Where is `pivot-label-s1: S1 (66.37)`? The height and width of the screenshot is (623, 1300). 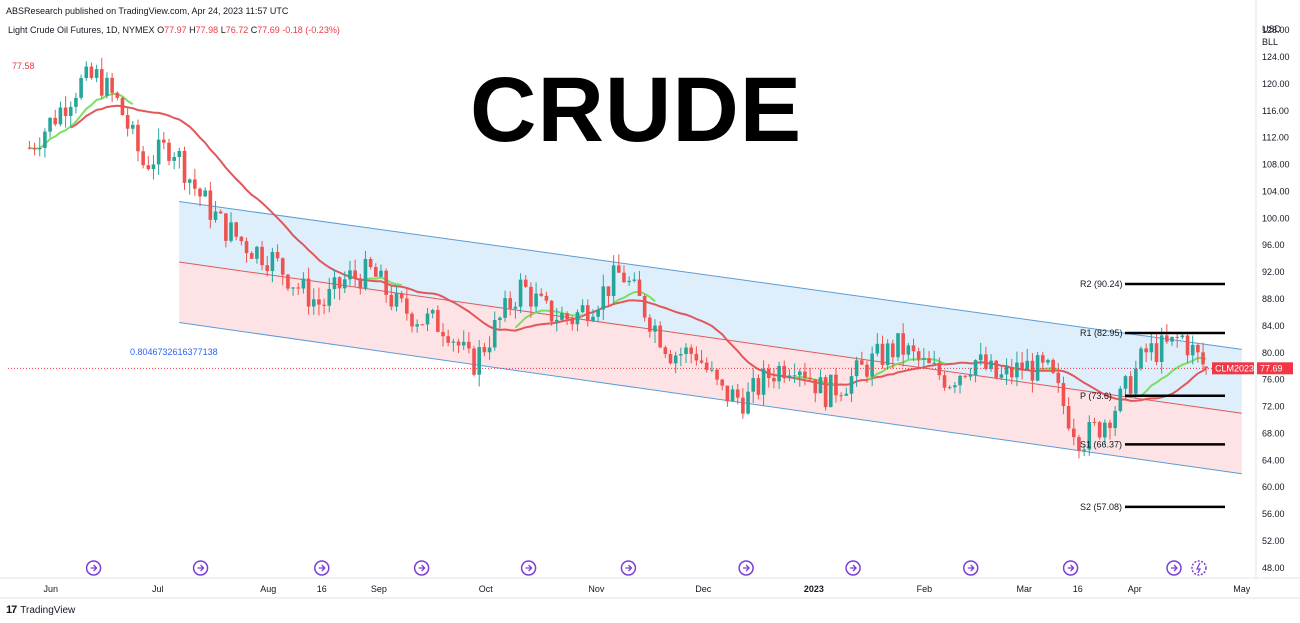 pivot-label-s1: S1 (66.37) is located at coordinates (1101, 444).